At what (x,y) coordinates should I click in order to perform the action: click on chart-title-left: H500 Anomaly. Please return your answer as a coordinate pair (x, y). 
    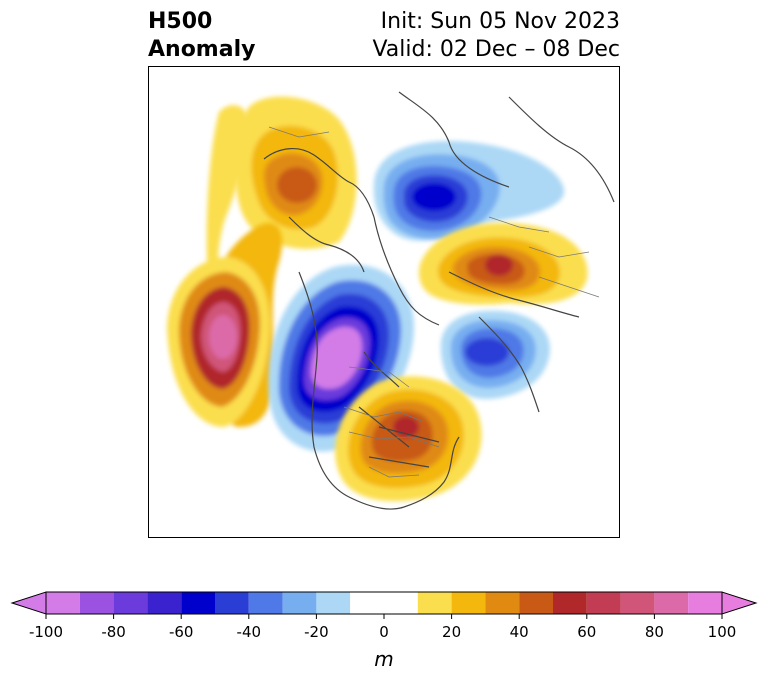
    Looking at the image, I should click on (201, 36).